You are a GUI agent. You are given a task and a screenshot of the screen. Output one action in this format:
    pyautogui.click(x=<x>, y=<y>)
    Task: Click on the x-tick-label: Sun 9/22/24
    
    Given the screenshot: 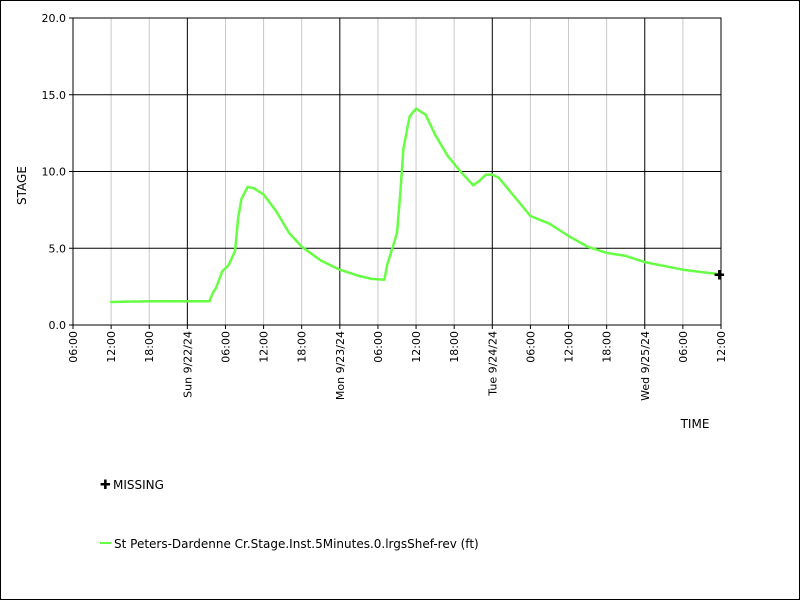 What is the action you would take?
    pyautogui.click(x=187, y=364)
    